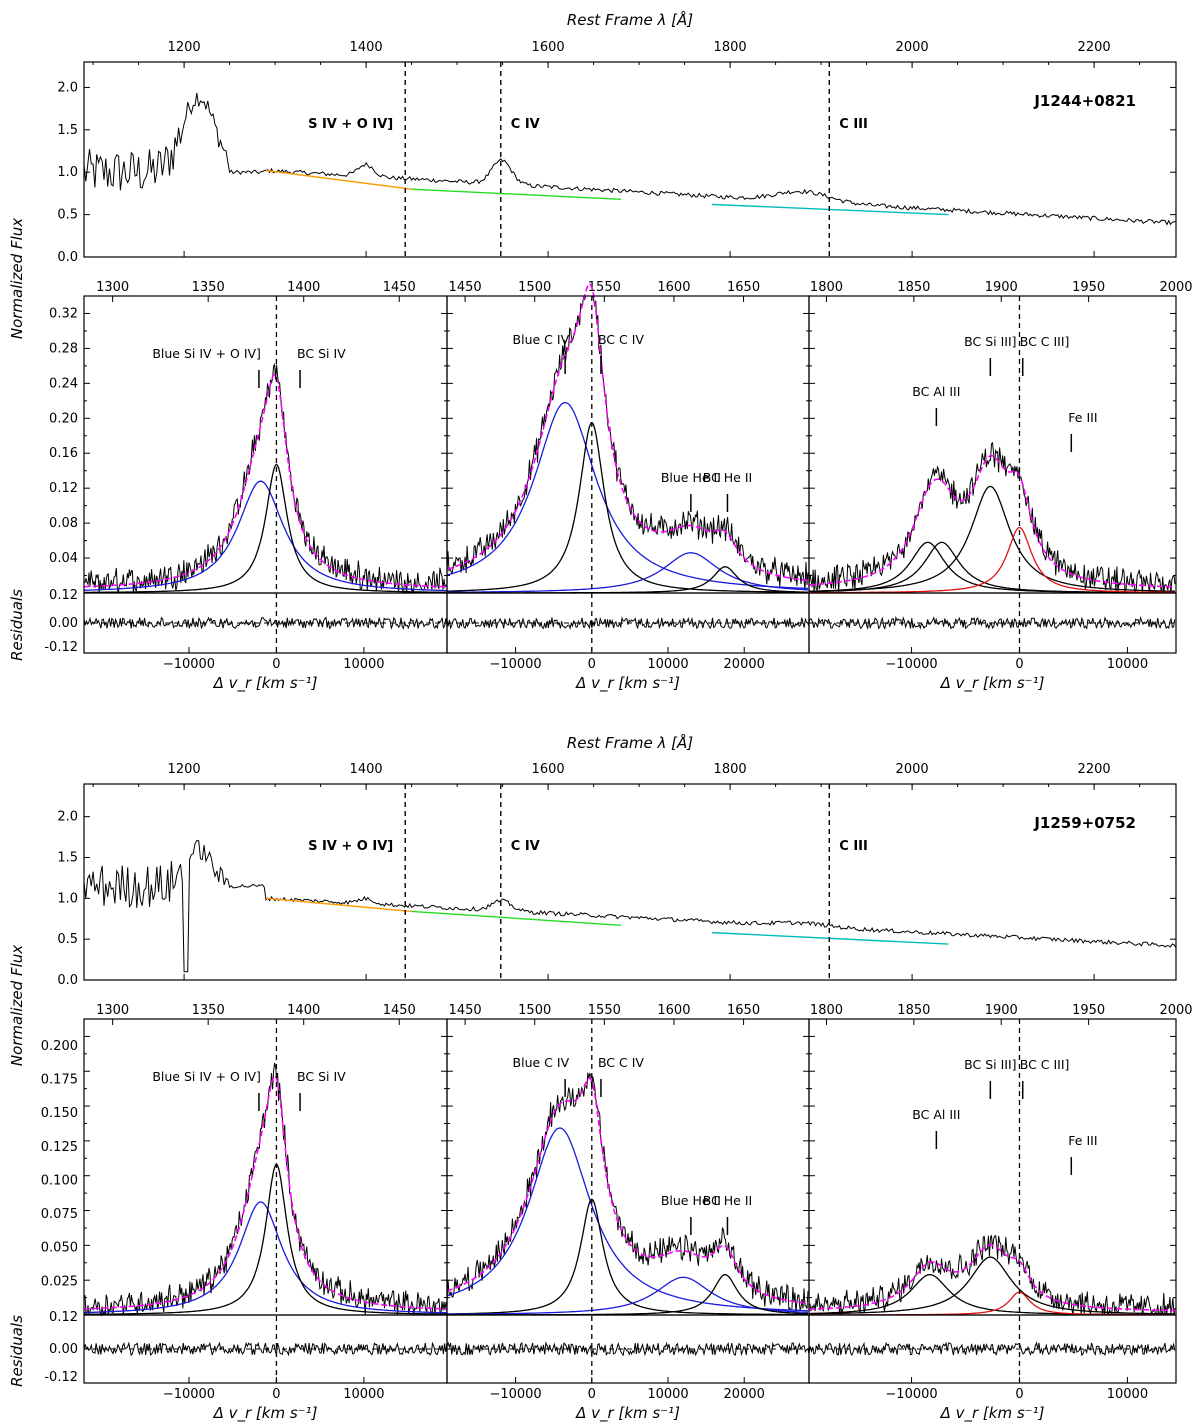  Describe the element at coordinates (63, 488) in the screenshot. I see `flux-tick-label: 0.12` at that location.